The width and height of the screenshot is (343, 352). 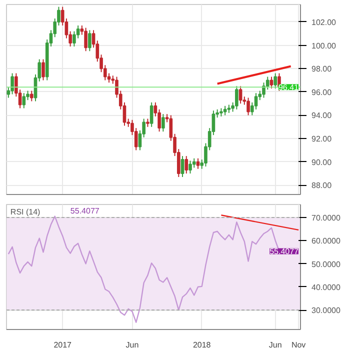 What do you see at coordinates (324, 22) in the screenshot?
I see `y-tick-label: 102.00` at bounding box center [324, 22].